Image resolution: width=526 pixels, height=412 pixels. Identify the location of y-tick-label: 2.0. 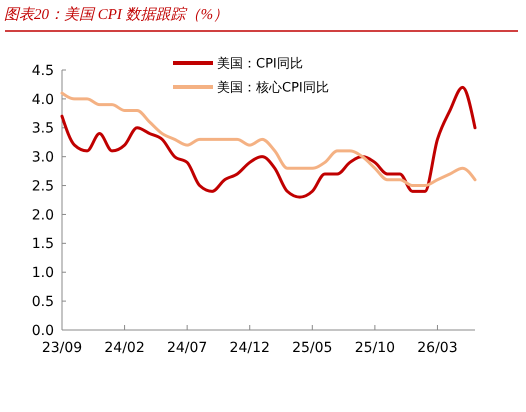
(43, 215).